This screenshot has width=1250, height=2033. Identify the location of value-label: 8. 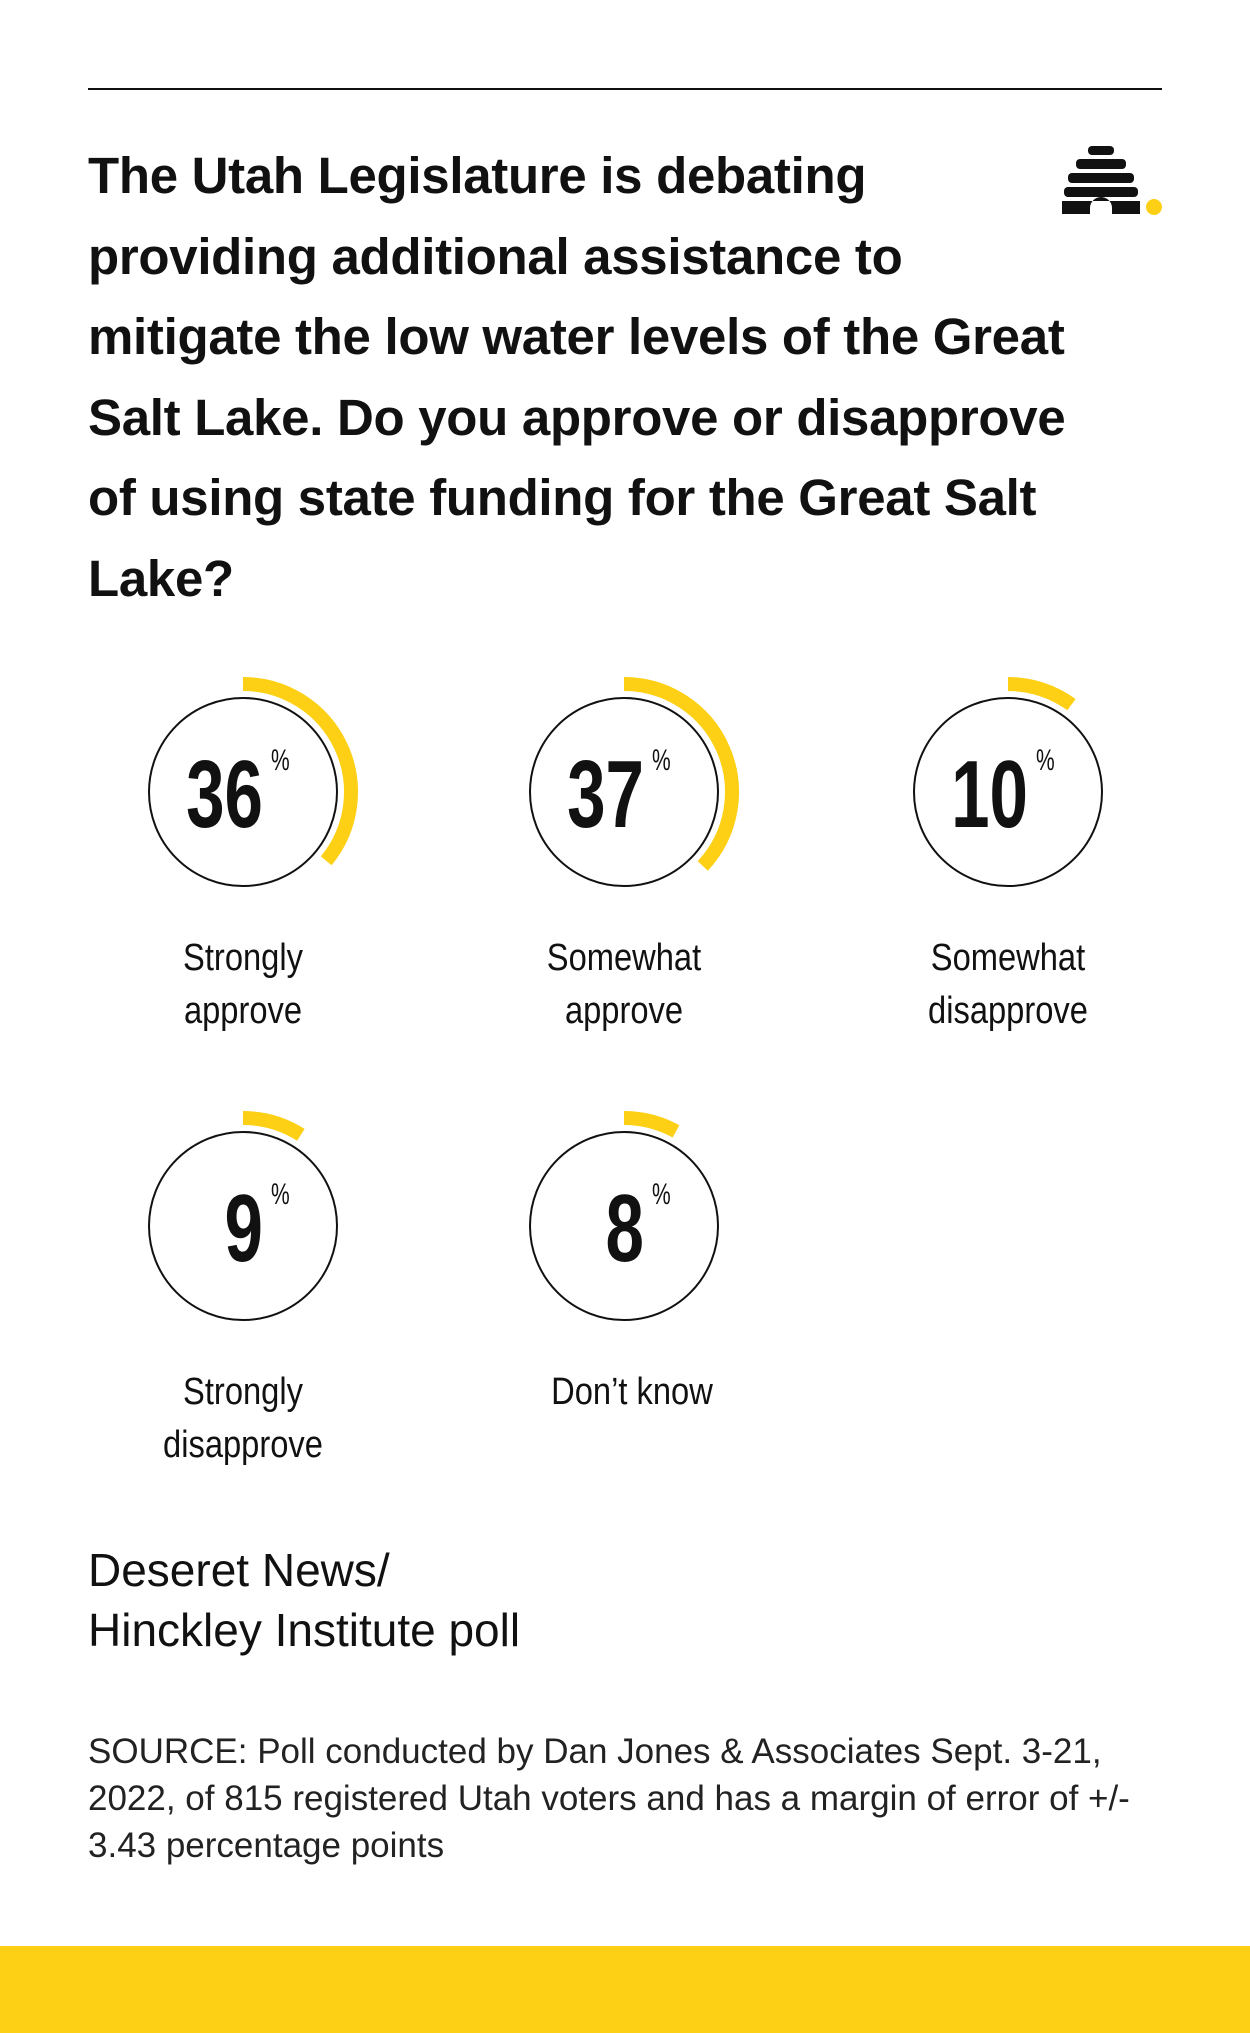
(625, 1228).